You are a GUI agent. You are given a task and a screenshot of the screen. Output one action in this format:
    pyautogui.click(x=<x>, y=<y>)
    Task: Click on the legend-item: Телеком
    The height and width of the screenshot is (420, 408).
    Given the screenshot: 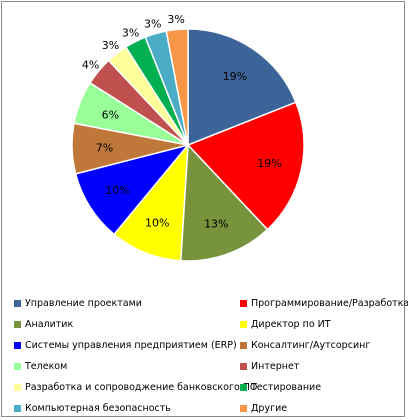 What is the action you would take?
    pyautogui.click(x=127, y=366)
    